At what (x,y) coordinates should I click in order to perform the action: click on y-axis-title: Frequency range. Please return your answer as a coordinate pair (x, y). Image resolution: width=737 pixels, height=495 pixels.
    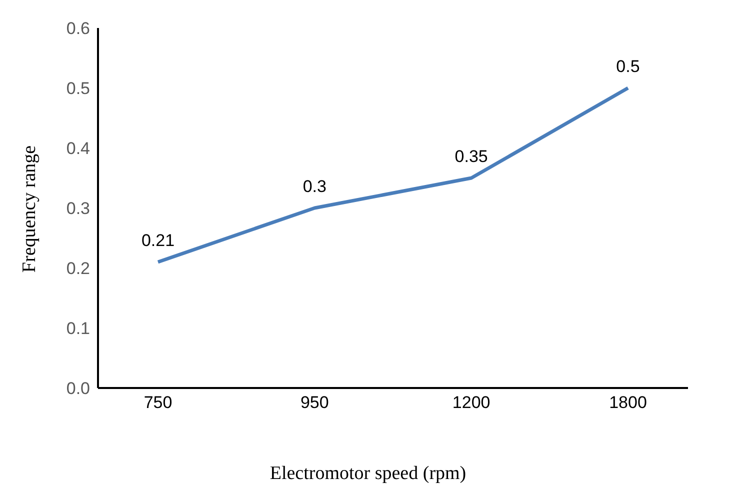
    Looking at the image, I should click on (30, 209).